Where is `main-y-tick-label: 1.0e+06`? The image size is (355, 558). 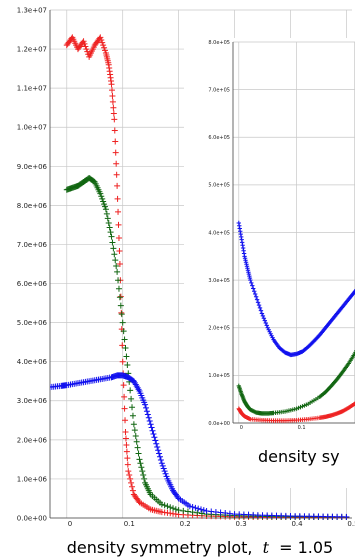
main-y-tick-label: 1.0e+06 is located at coordinates (32, 479).